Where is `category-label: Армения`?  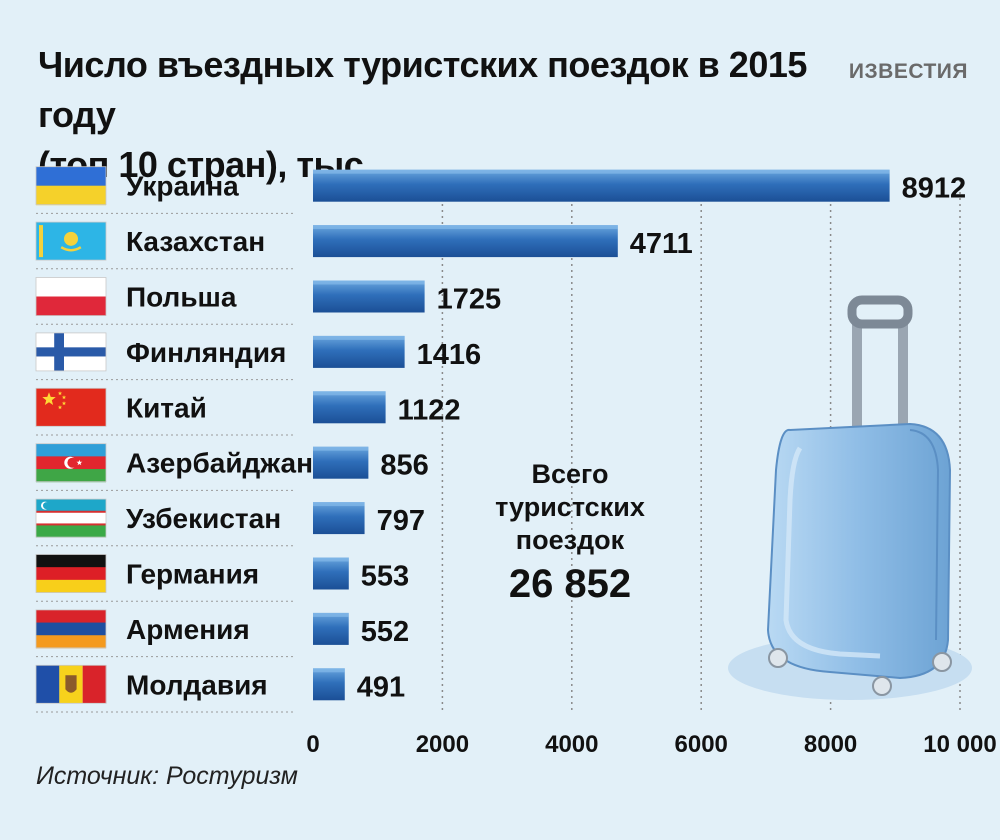
category-label: Армения is located at coordinates (188, 629).